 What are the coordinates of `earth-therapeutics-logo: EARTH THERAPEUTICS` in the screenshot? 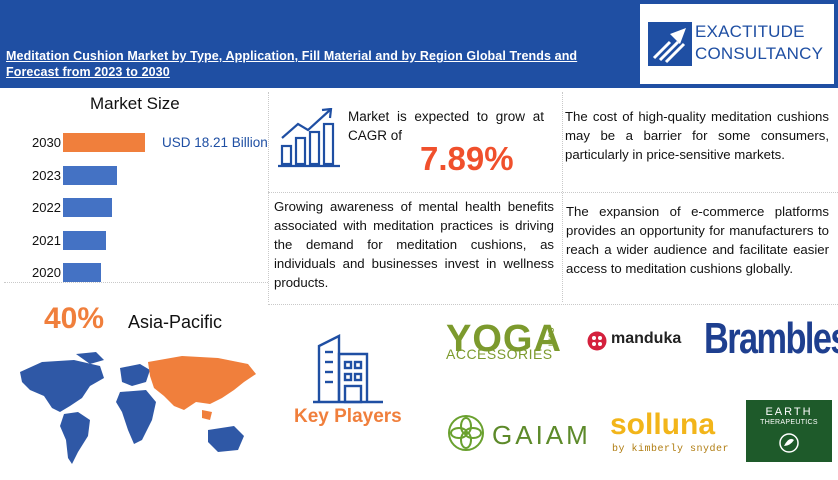 It's located at (789, 431).